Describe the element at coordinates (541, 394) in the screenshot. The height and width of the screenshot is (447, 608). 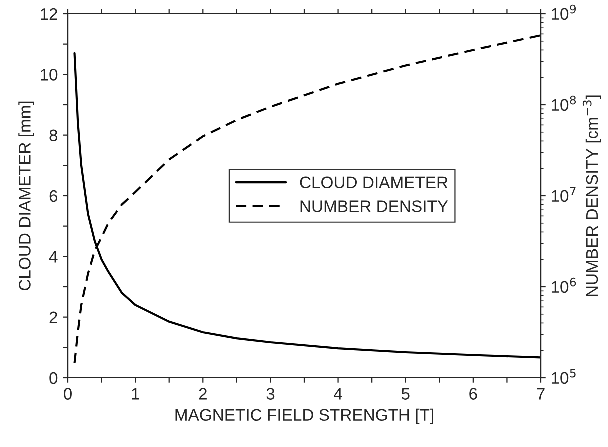
I see `x-tick-label: 7` at that location.